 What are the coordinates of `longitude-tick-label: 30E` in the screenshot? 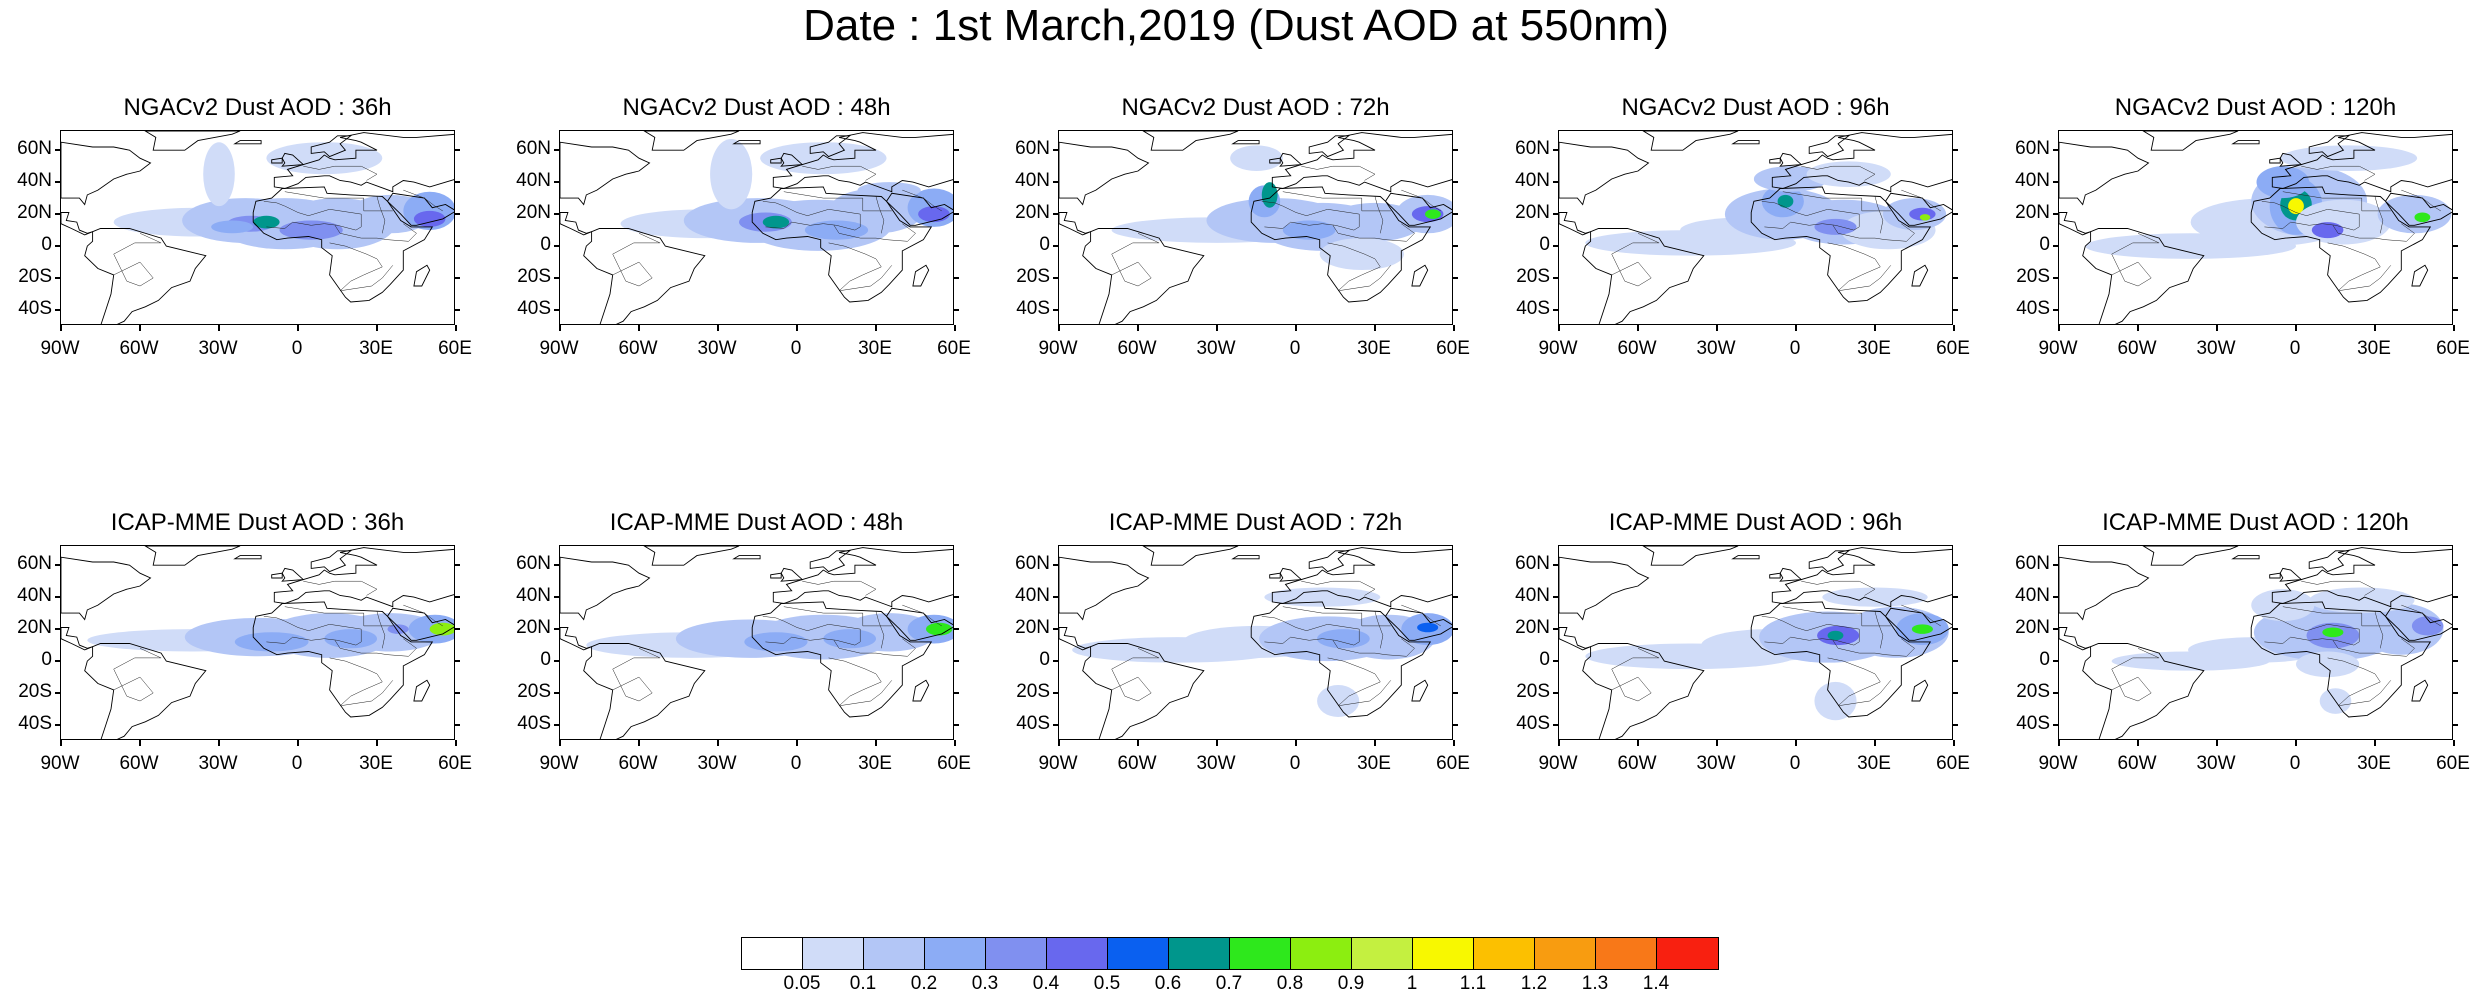 It's located at (1374, 348).